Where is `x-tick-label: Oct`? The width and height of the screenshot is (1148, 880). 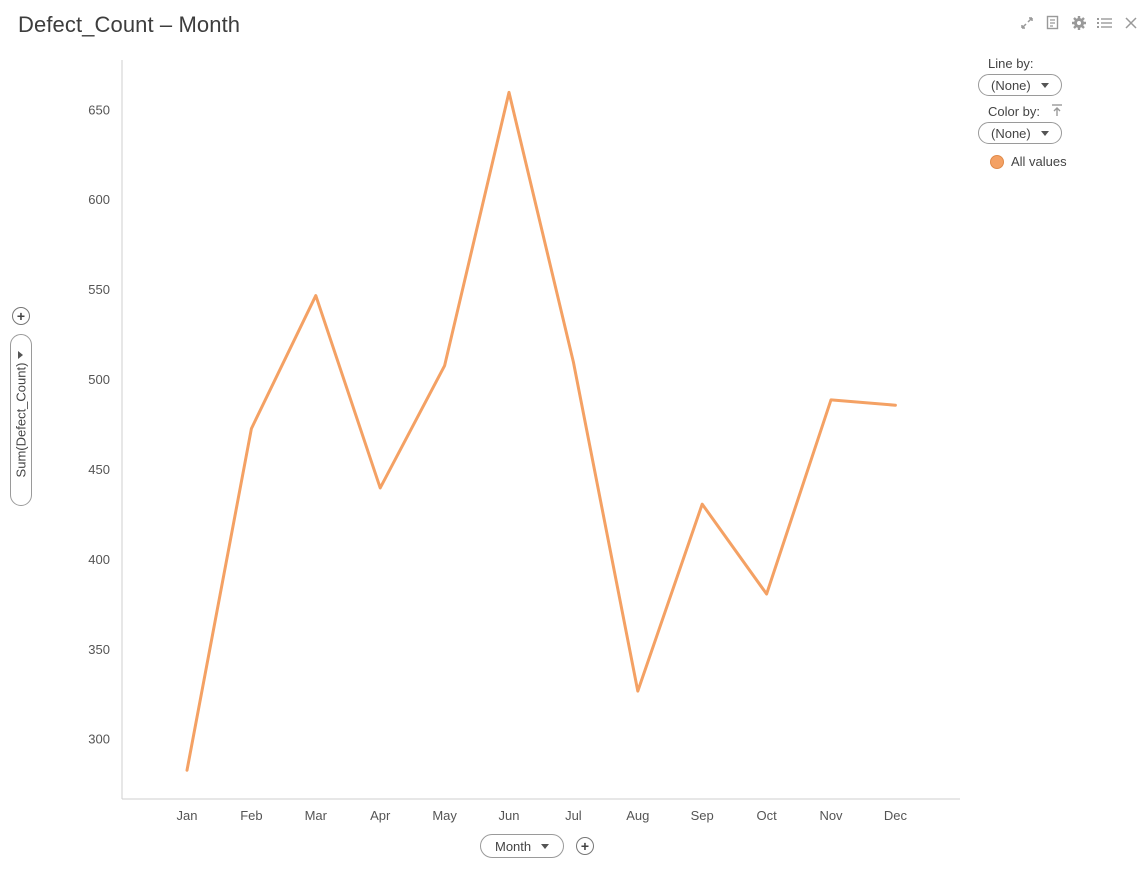
x-tick-label: Oct is located at coordinates (766, 815).